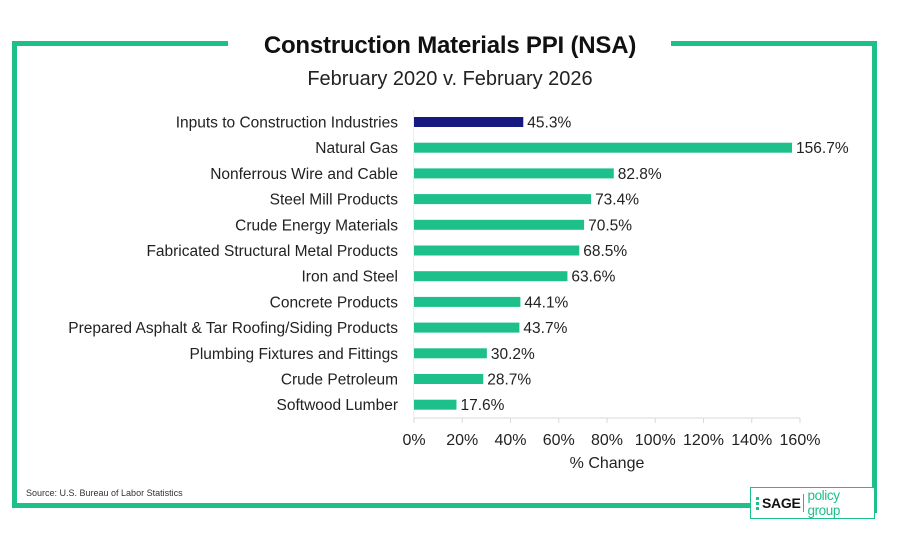 The width and height of the screenshot is (900, 550). I want to click on value-label: 45.3%, so click(549, 123).